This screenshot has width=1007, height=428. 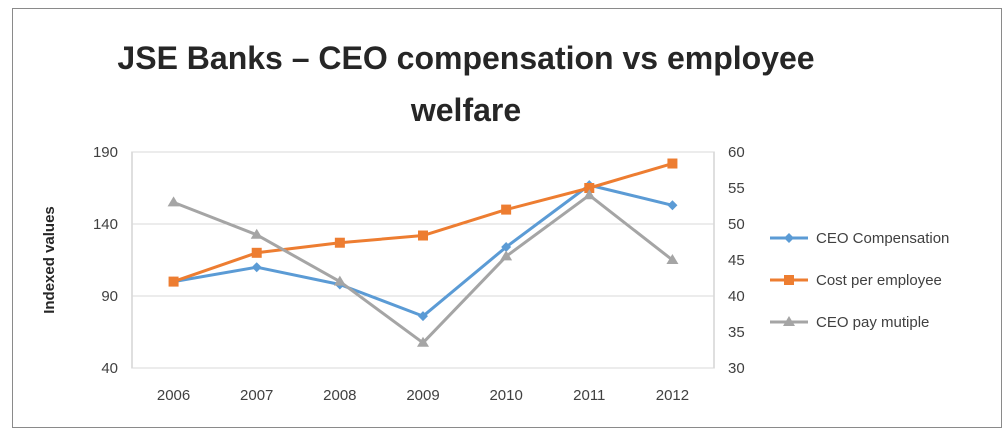 I want to click on legend-label: CEO pay mutiple, so click(x=872, y=322).